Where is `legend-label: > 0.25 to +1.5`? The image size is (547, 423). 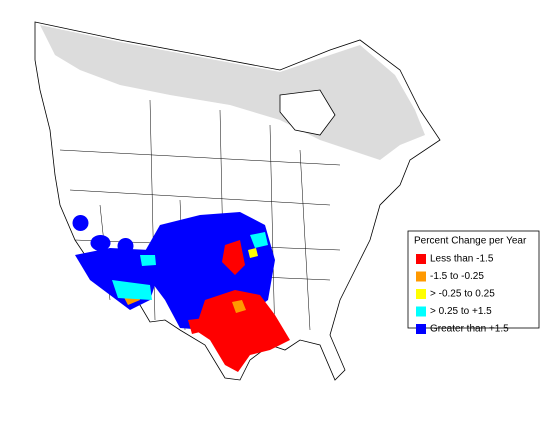 legend-label: > 0.25 to +1.5 is located at coordinates (461, 311).